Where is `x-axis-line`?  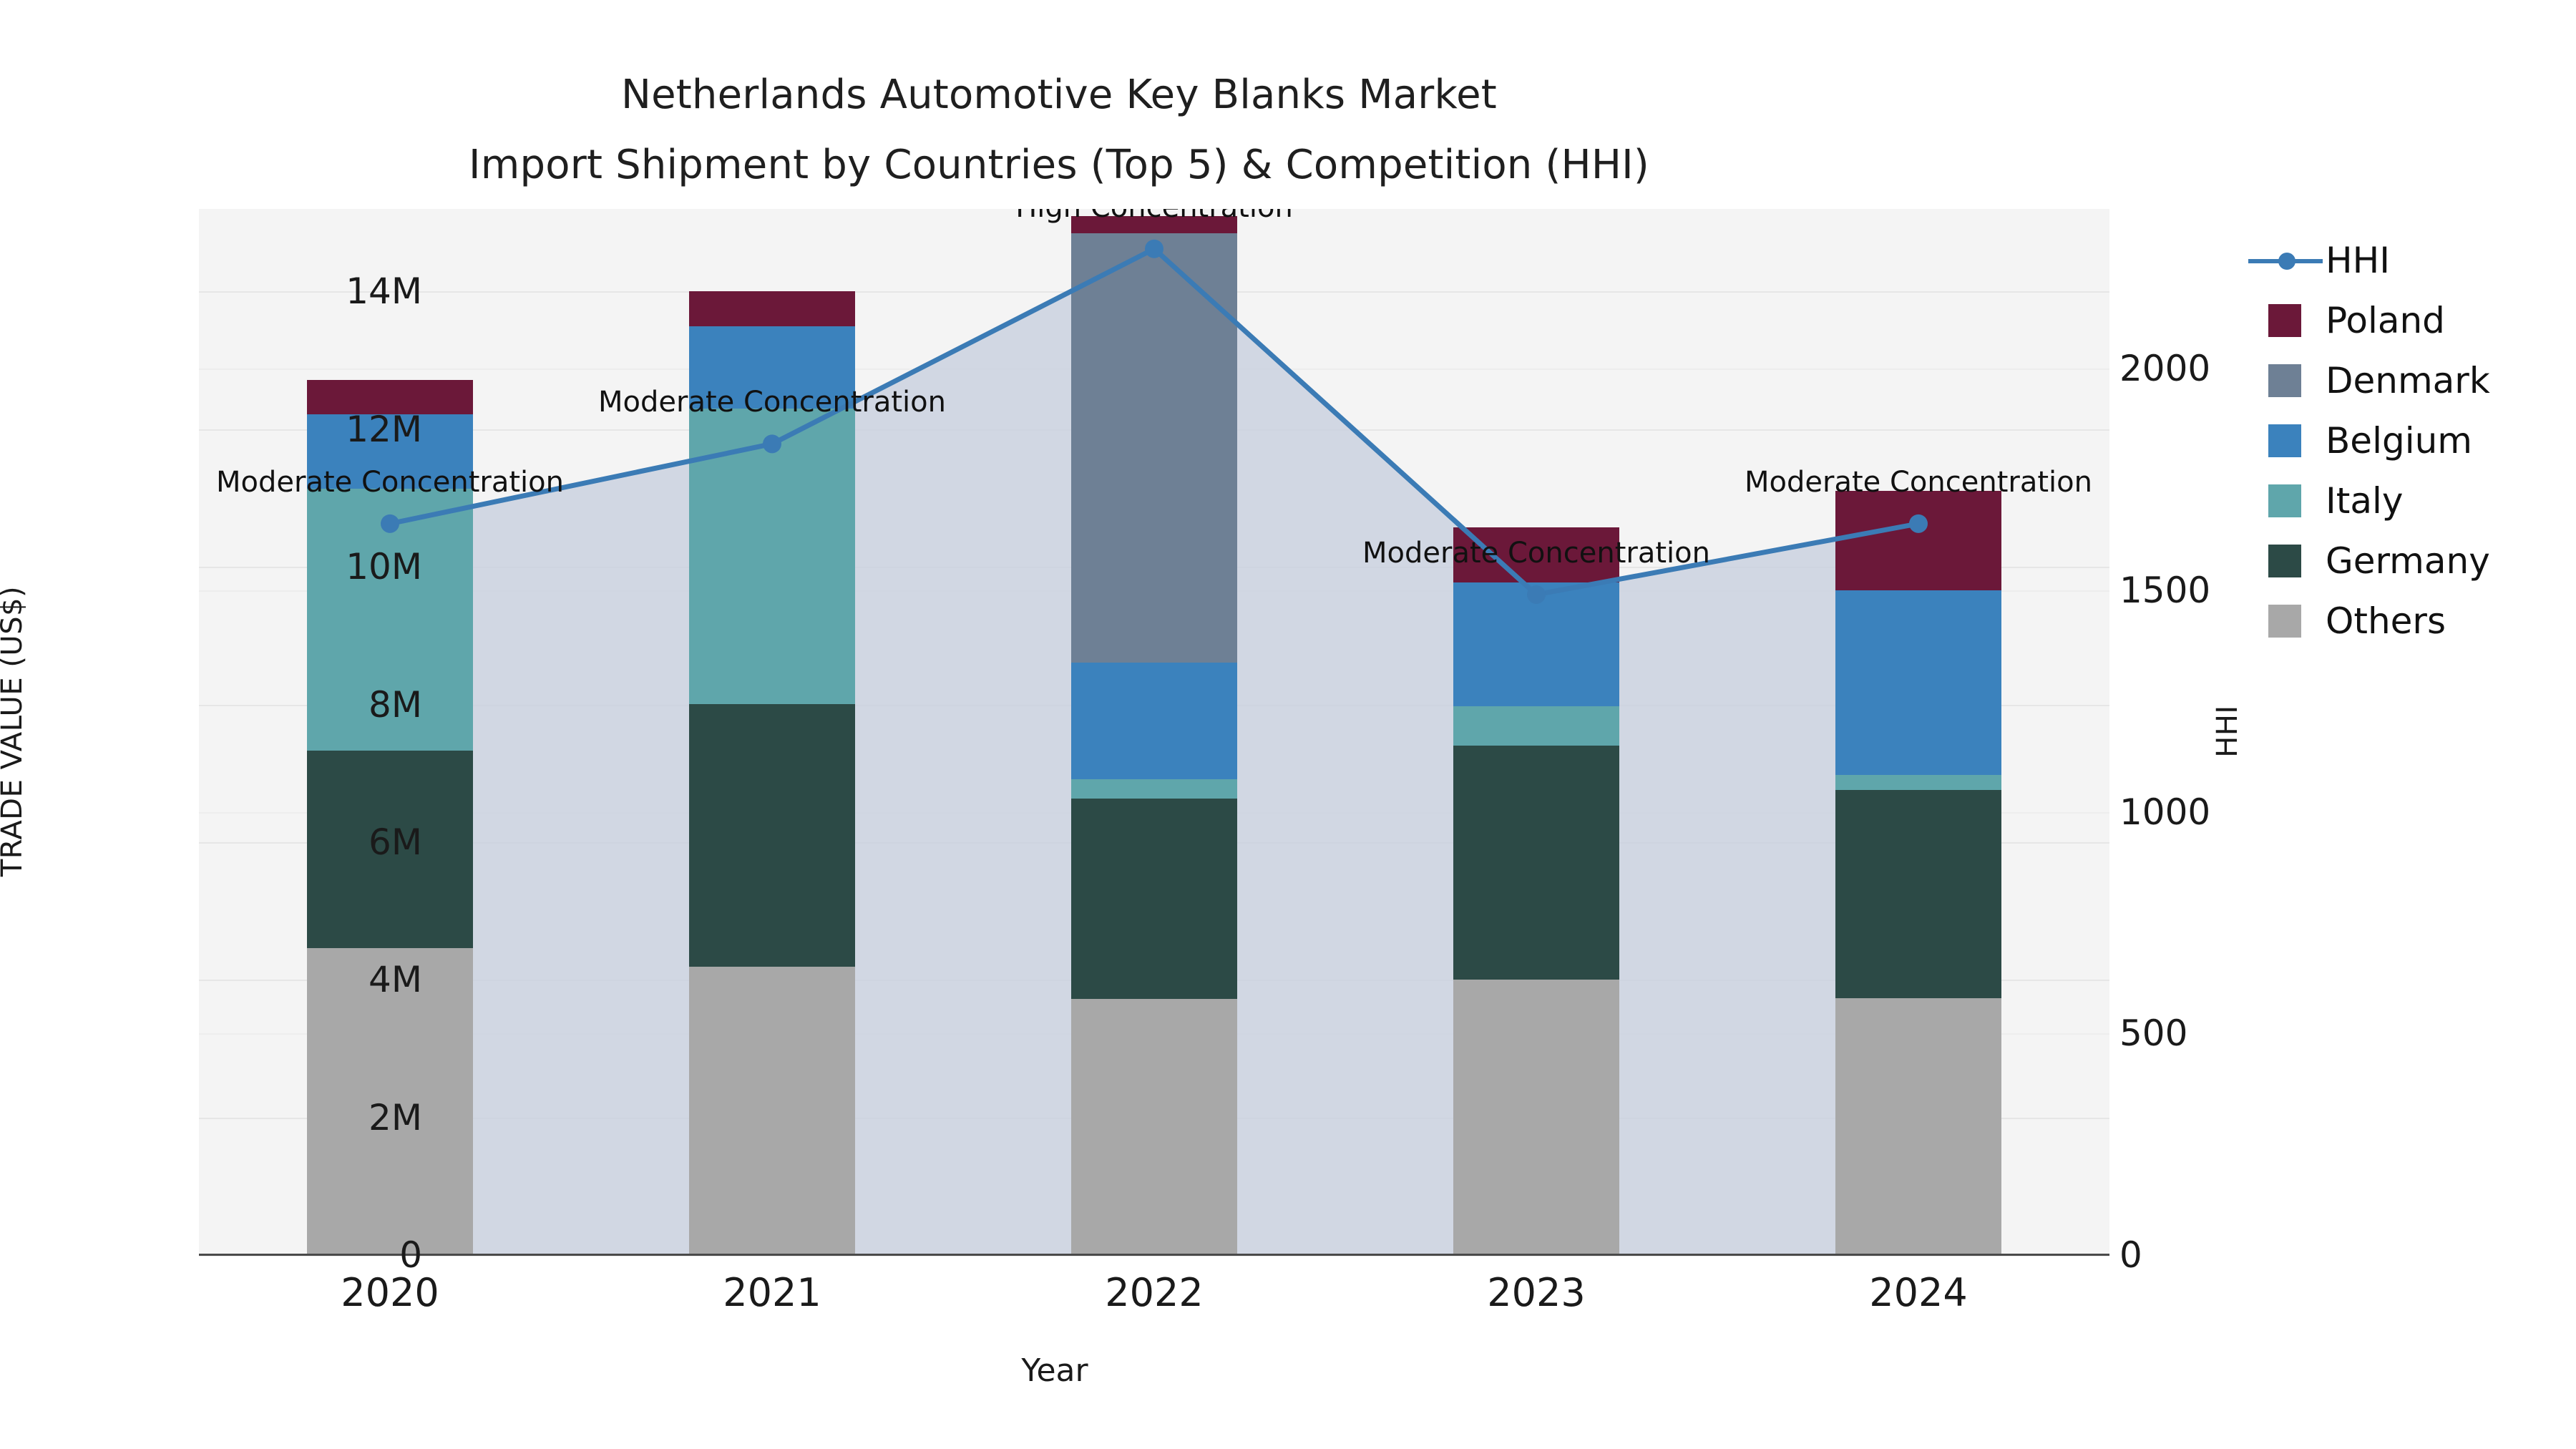 x-axis-line is located at coordinates (1154, 1255).